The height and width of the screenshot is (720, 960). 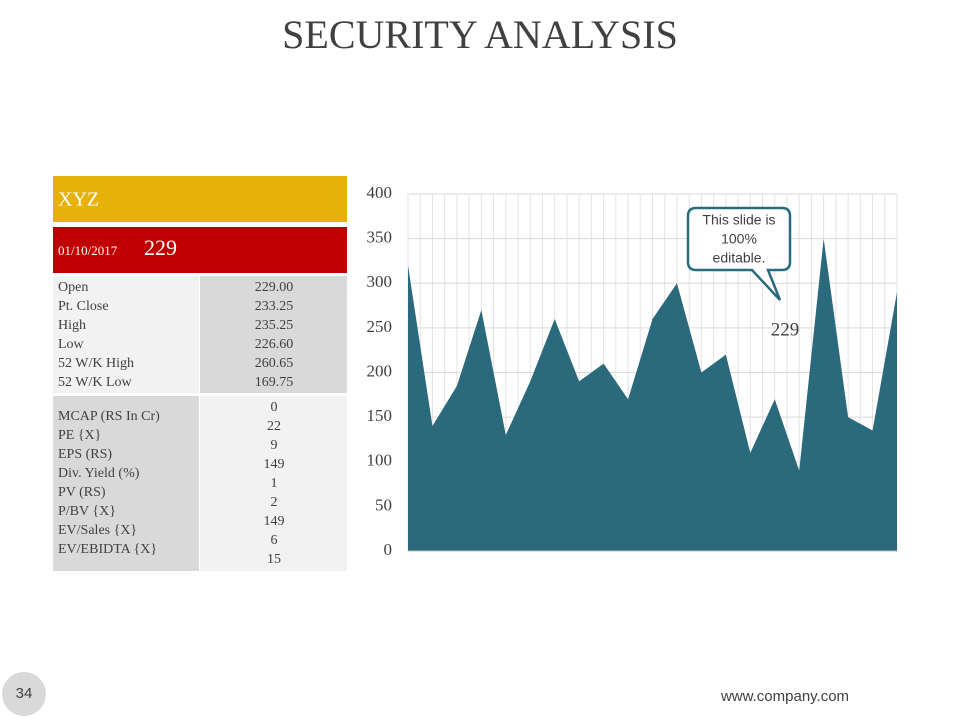 What do you see at coordinates (383, 504) in the screenshot?
I see `y-tick-label: 50` at bounding box center [383, 504].